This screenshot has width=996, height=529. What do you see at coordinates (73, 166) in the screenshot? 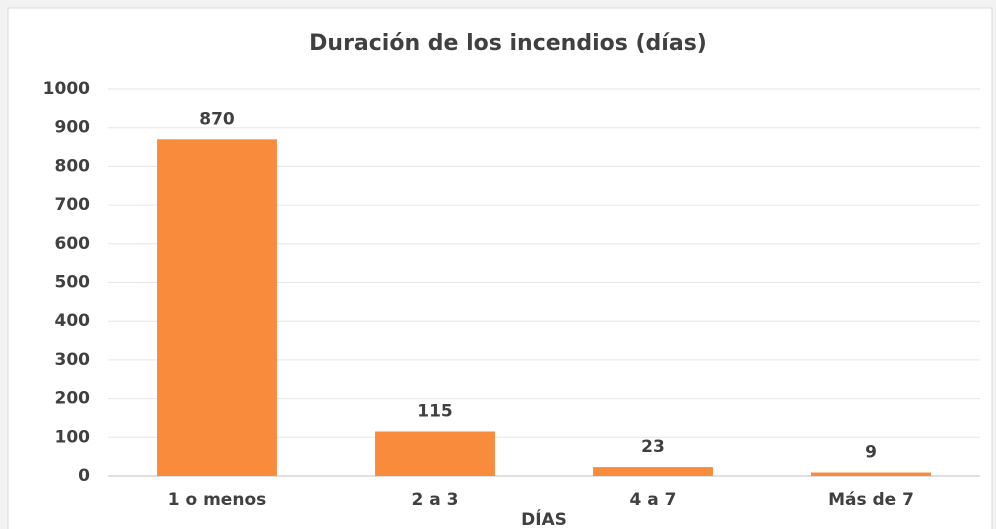
I see `y-tick-label: 800` at bounding box center [73, 166].